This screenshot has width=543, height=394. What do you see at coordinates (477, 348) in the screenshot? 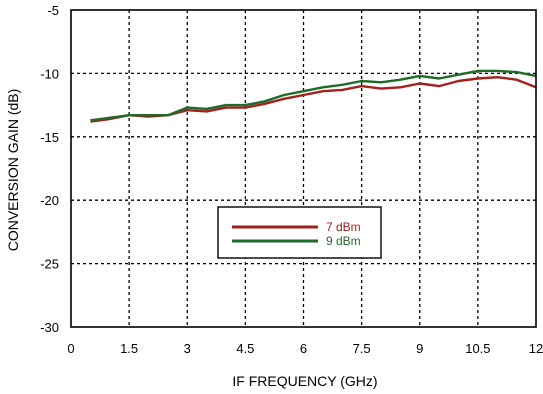
I see `x-tick-label: 10.5` at bounding box center [477, 348].